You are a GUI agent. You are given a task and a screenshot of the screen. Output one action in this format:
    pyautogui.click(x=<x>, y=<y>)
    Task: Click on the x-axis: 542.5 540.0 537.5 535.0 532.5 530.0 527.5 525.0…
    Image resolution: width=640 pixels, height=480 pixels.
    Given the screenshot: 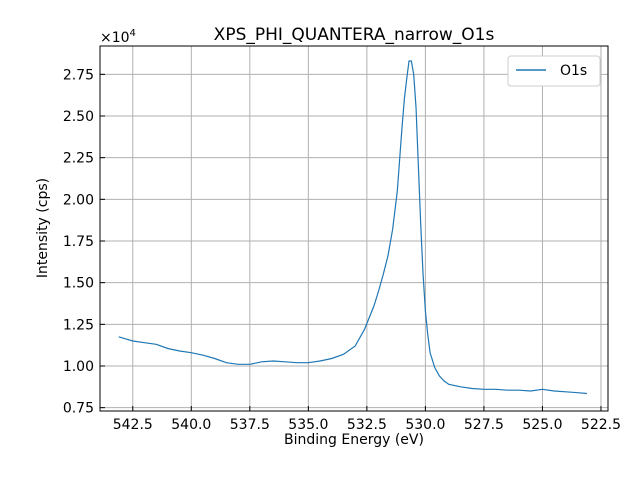 What is the action you would take?
    pyautogui.click(x=367, y=419)
    